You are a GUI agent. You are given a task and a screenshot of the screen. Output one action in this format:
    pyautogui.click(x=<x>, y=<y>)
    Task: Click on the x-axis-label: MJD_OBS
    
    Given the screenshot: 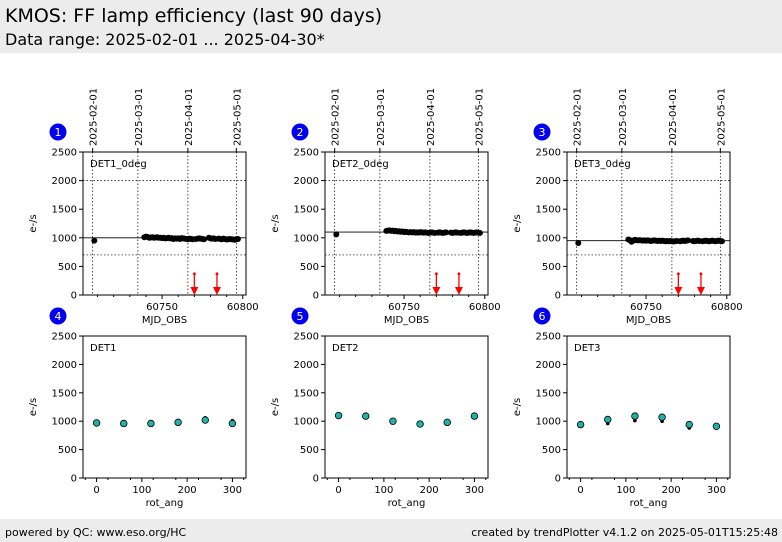 What is the action you would take?
    pyautogui.click(x=164, y=320)
    